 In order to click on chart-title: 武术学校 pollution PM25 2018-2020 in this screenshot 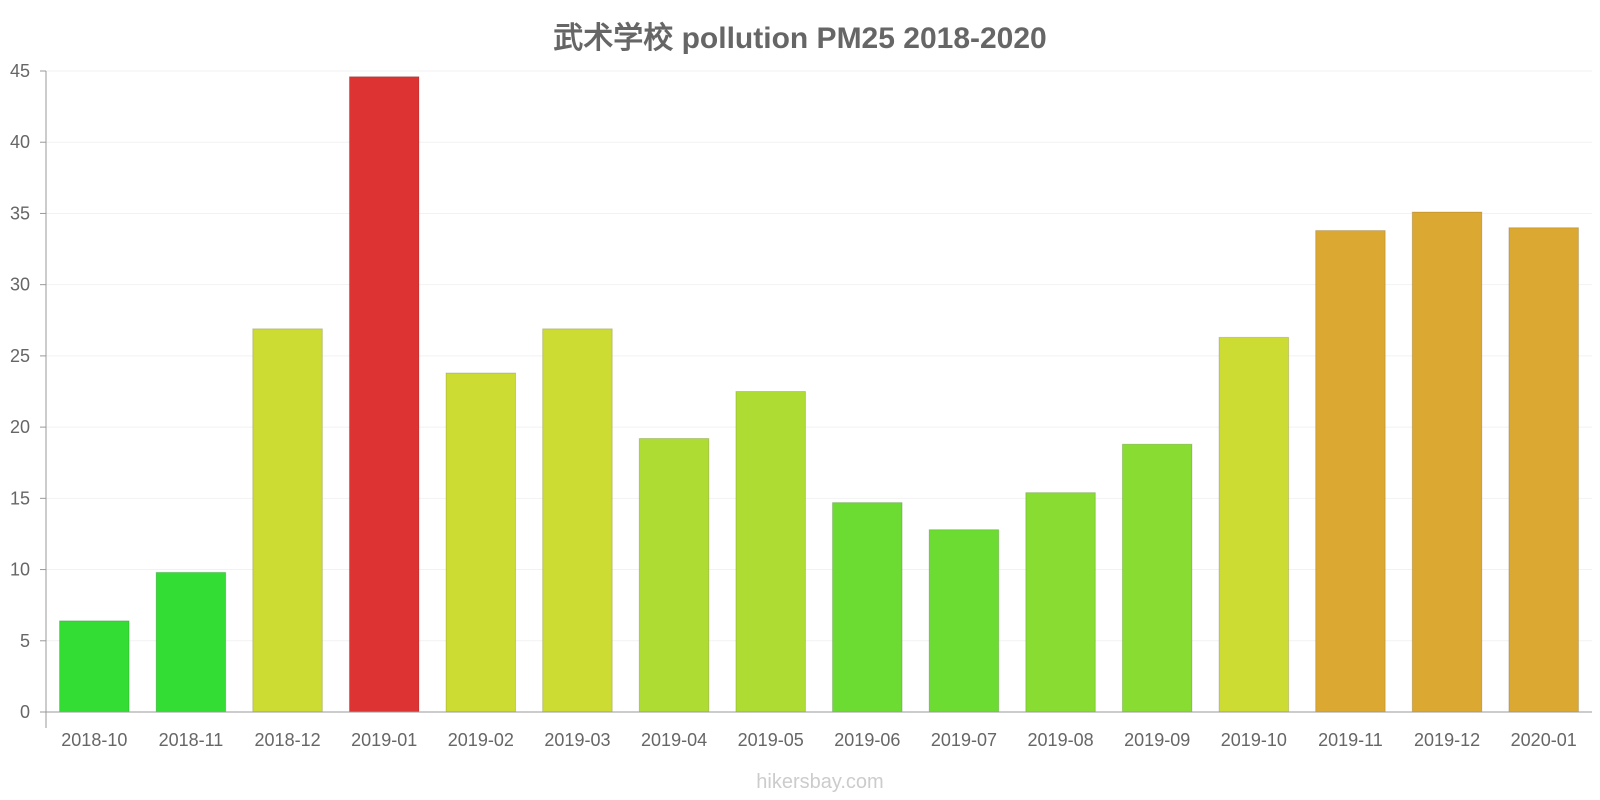, I will do `click(799, 38)`.